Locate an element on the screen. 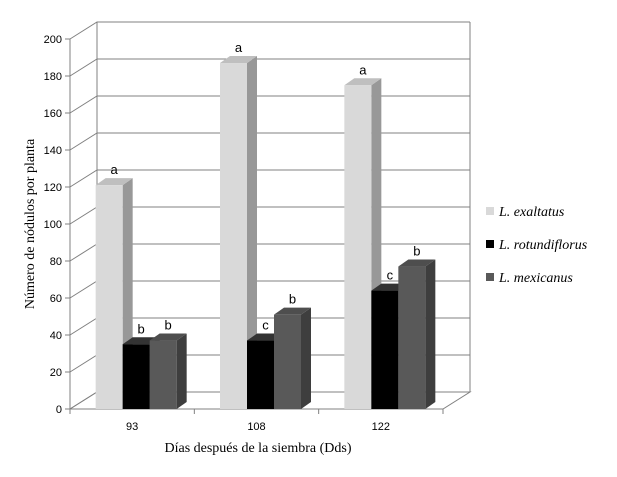 The width and height of the screenshot is (617, 477). y-tick-label: 100 is located at coordinates (53, 225).